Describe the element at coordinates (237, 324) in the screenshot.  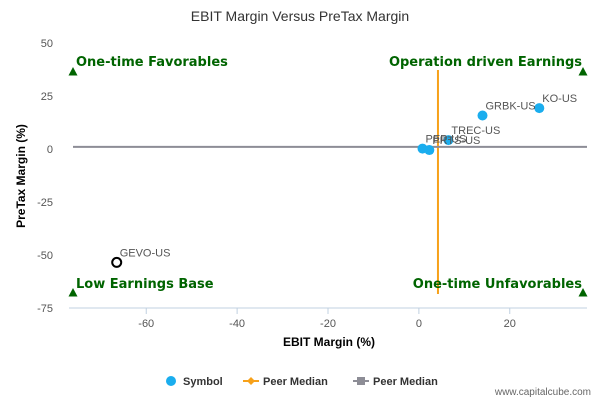
I see `x-tick-label: -40` at that location.